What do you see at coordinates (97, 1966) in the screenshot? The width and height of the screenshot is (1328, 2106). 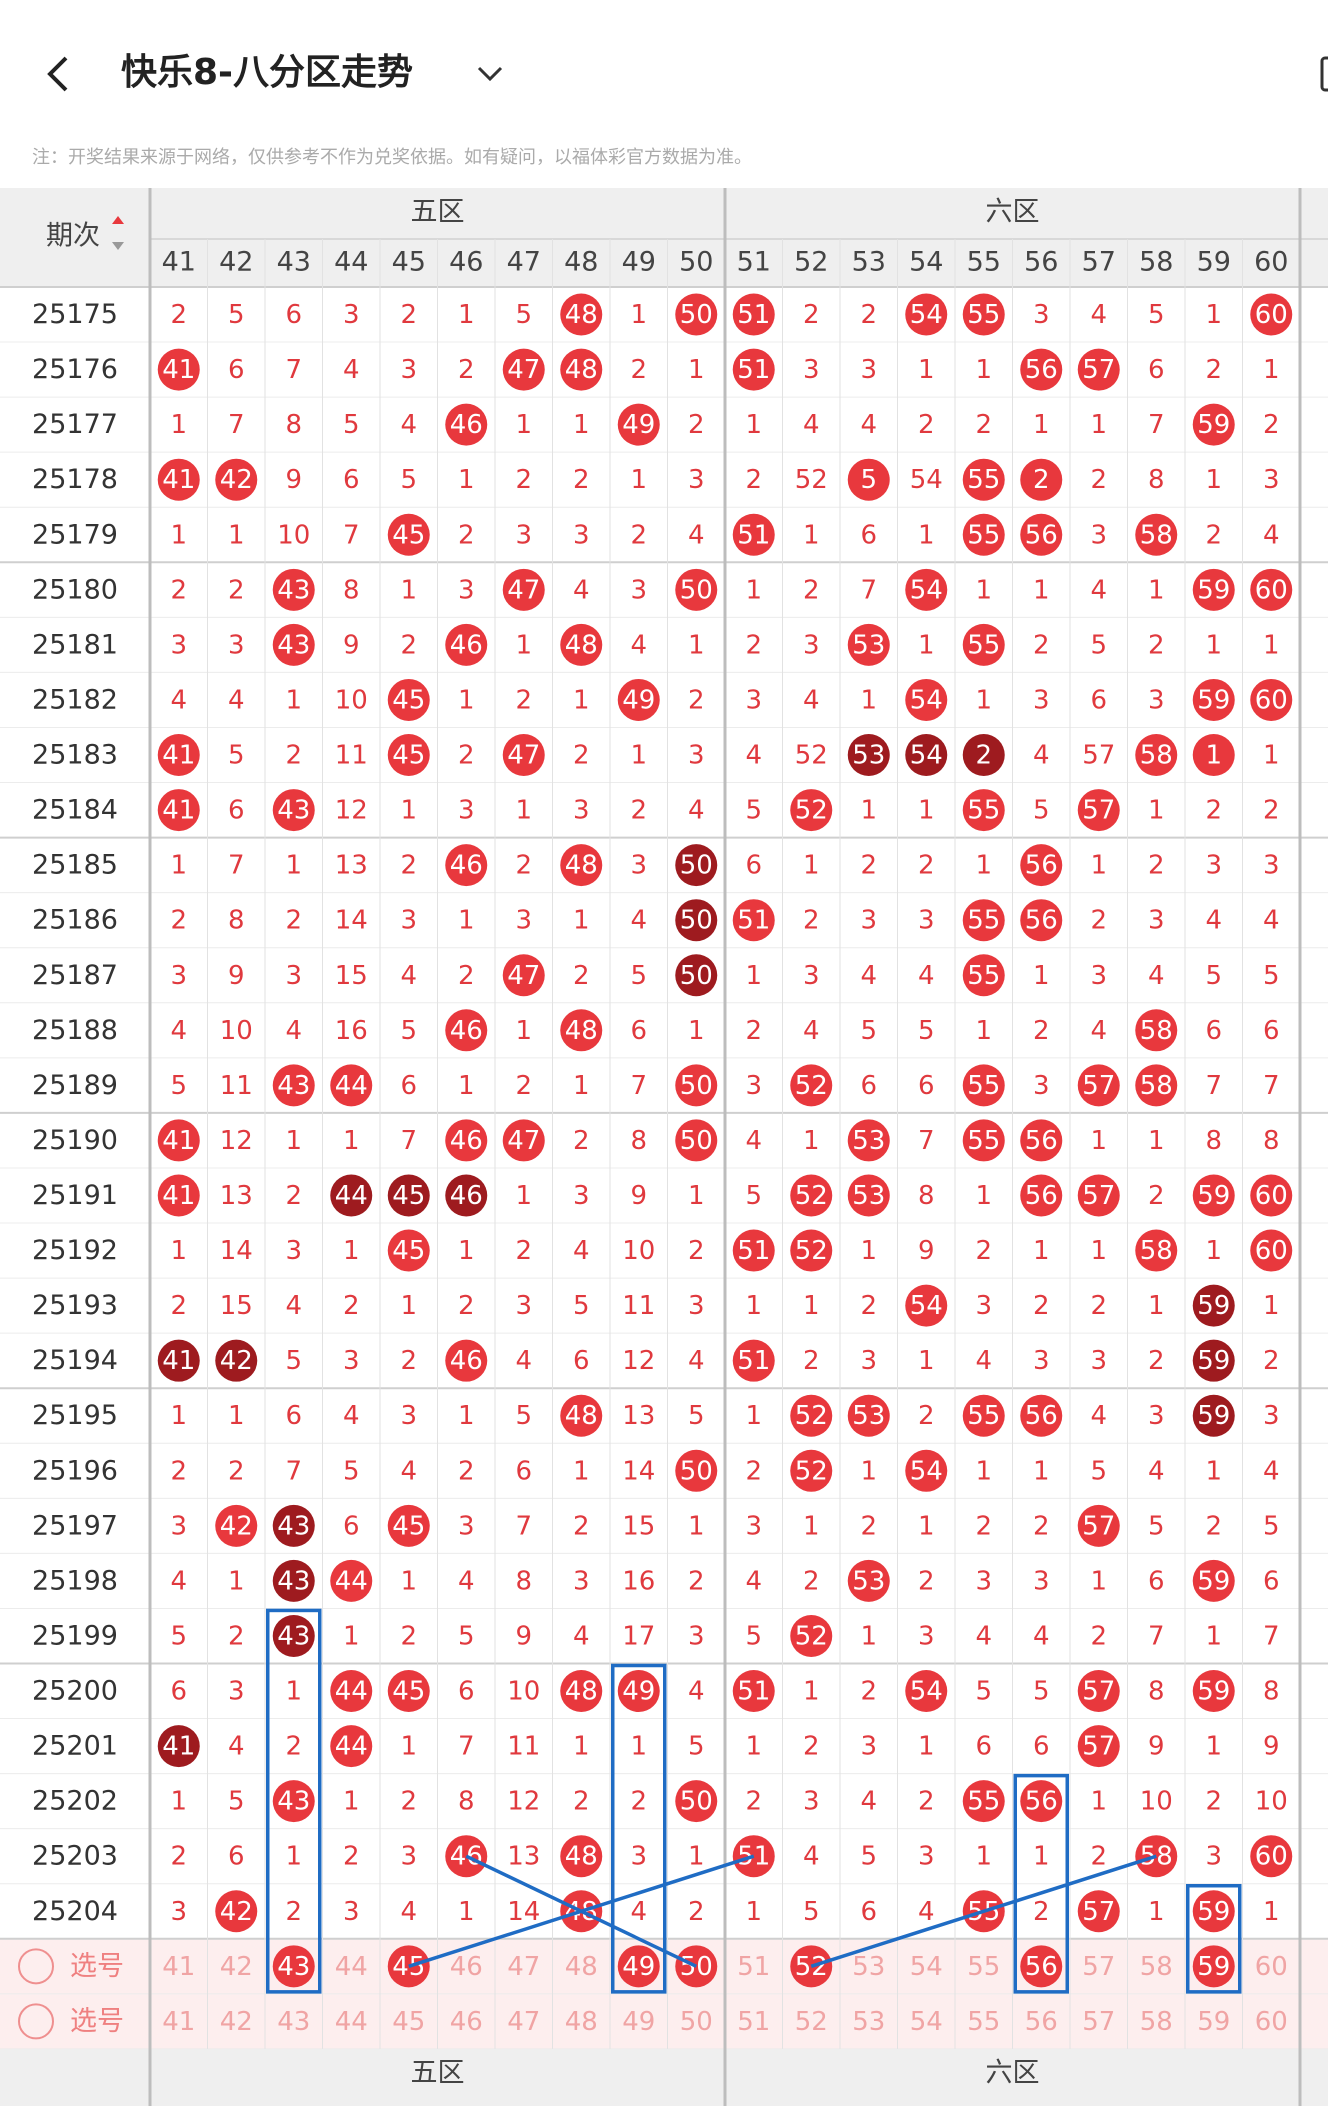 I see `select-label: 选号` at bounding box center [97, 1966].